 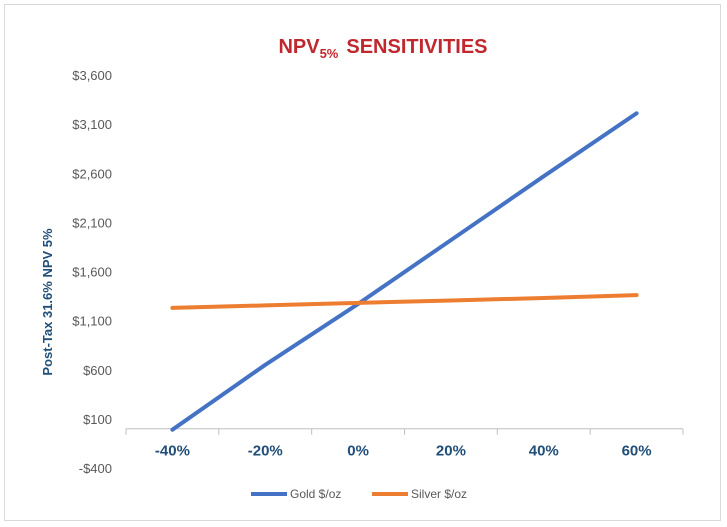 What do you see at coordinates (451, 451) in the screenshot?
I see `x-tick-label: 20%` at bounding box center [451, 451].